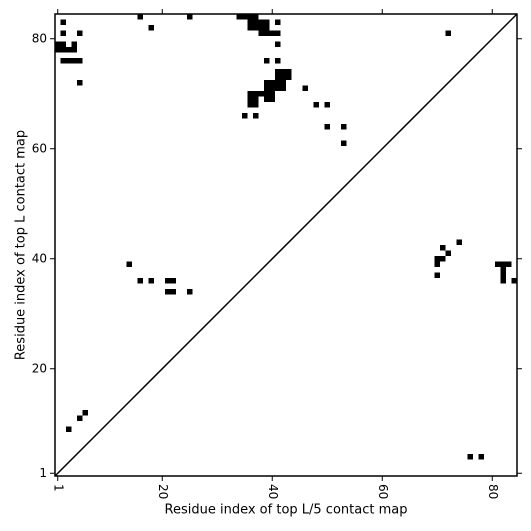  What do you see at coordinates (273, 491) in the screenshot?
I see `x-tick-label: 40` at bounding box center [273, 491].